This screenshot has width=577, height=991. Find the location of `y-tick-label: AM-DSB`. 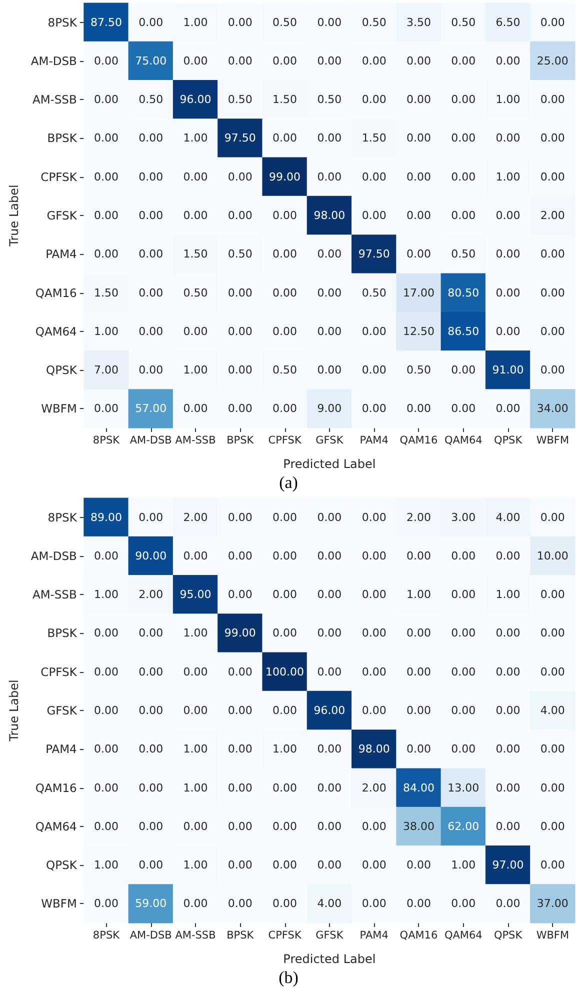

y-tick-label: AM-DSB is located at coordinates (53, 555).